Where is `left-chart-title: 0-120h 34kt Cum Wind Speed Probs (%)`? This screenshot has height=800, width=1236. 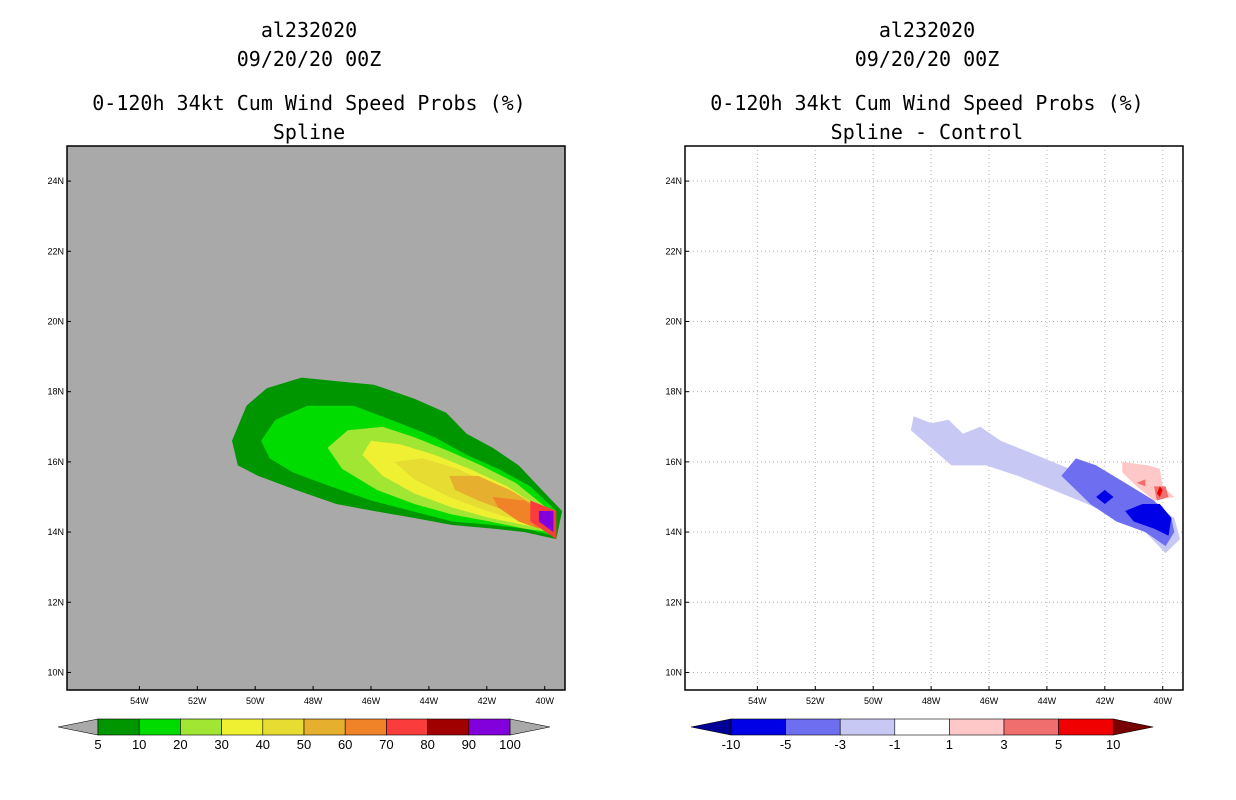 left-chart-title: 0-120h 34kt Cum Wind Speed Probs (%) is located at coordinates (309, 103).